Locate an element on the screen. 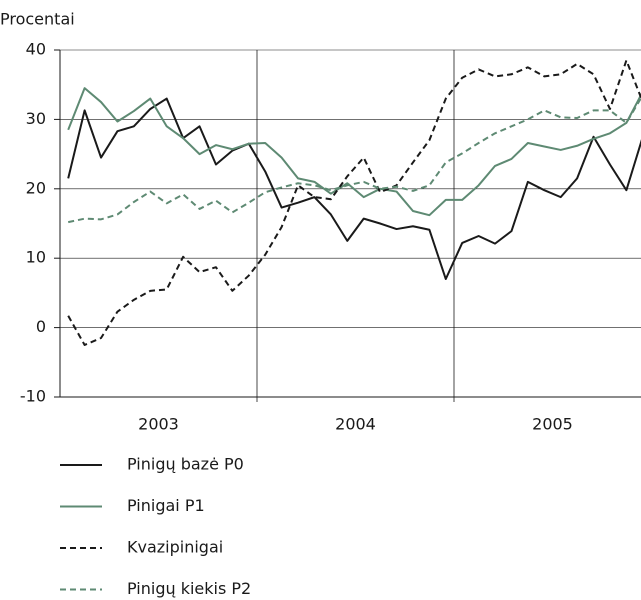 Image resolution: width=641 pixels, height=600 pixels. legend-label: Pinigai P1 is located at coordinates (166, 505).